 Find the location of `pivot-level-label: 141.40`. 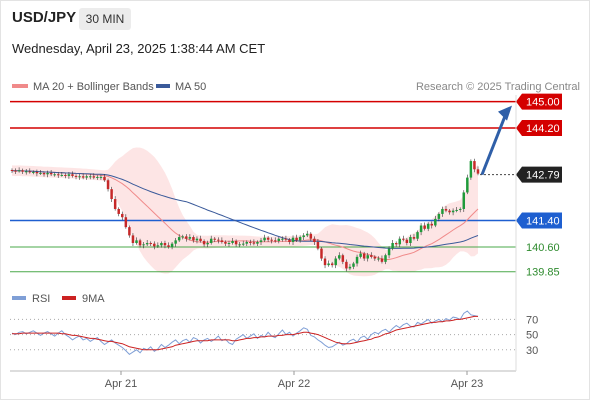

pivot-level-label: 141.40 is located at coordinates (543, 222).